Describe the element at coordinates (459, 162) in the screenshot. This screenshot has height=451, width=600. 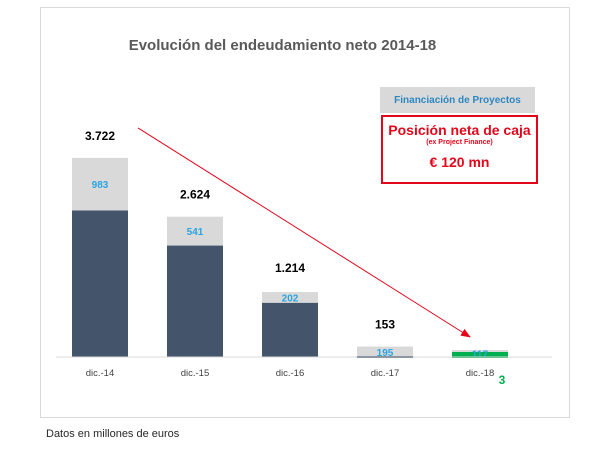
I see `net-cash-amount: € 120 mn` at that location.